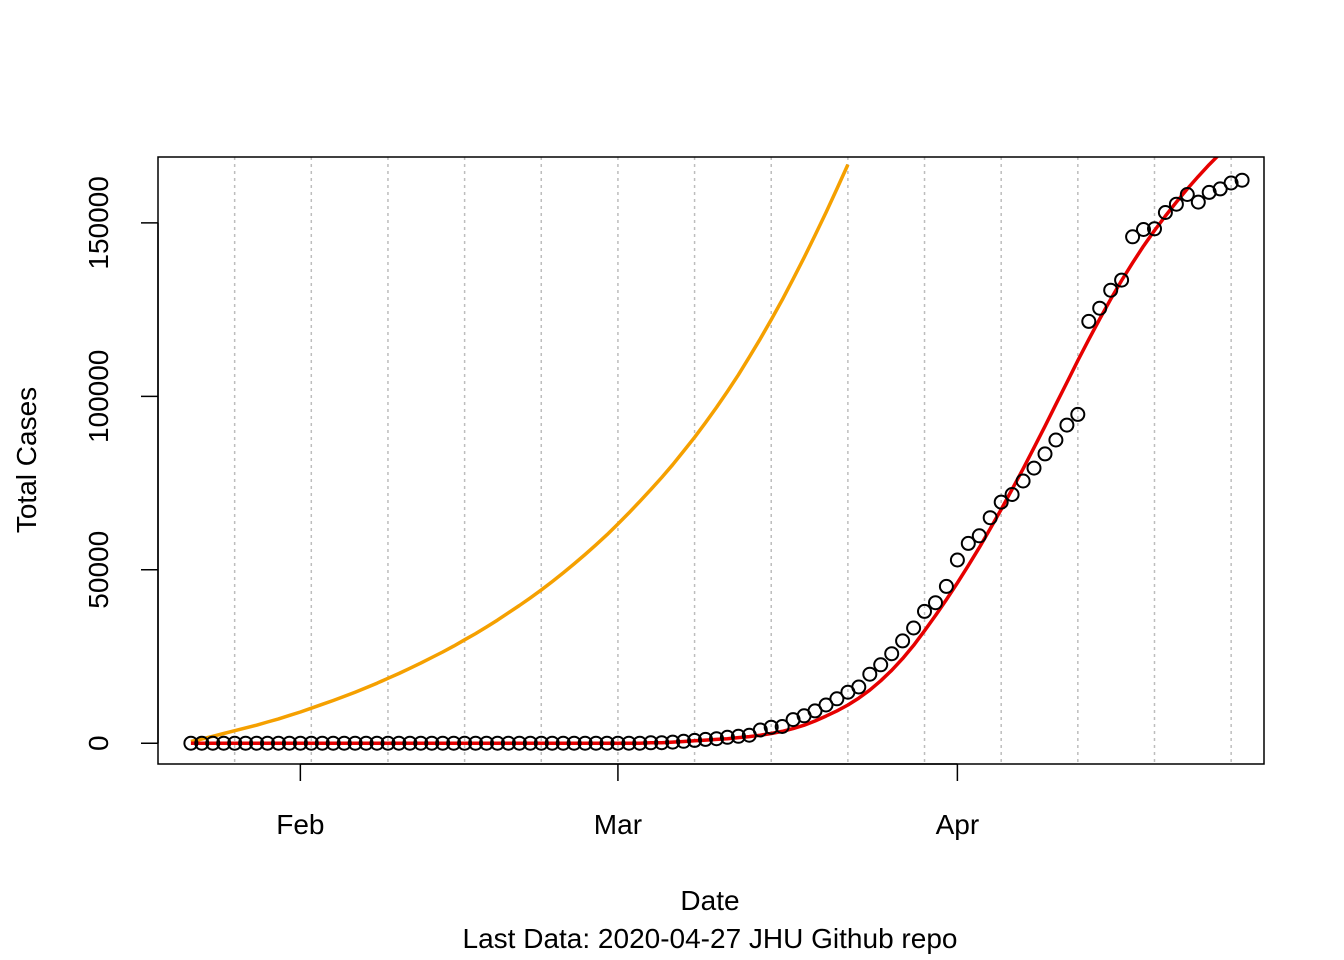  What do you see at coordinates (26, 460) in the screenshot?
I see `y-axis-label: Total Cases` at bounding box center [26, 460].